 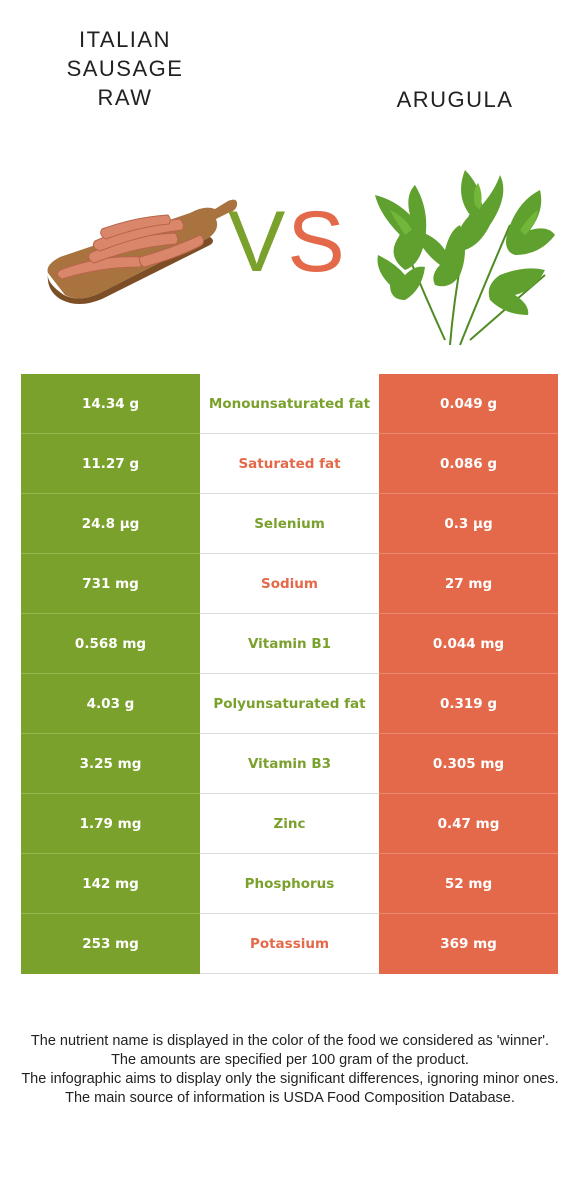 I want to click on nutrient-name: Zinc, so click(x=289, y=824).